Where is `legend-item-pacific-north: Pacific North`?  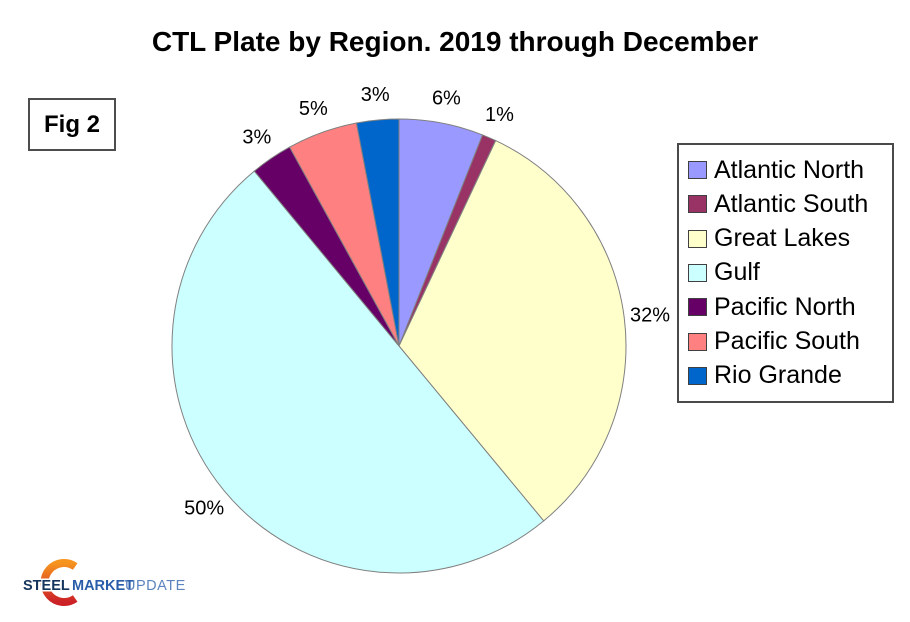
legend-item-pacific-north: Pacific North is located at coordinates (787, 307).